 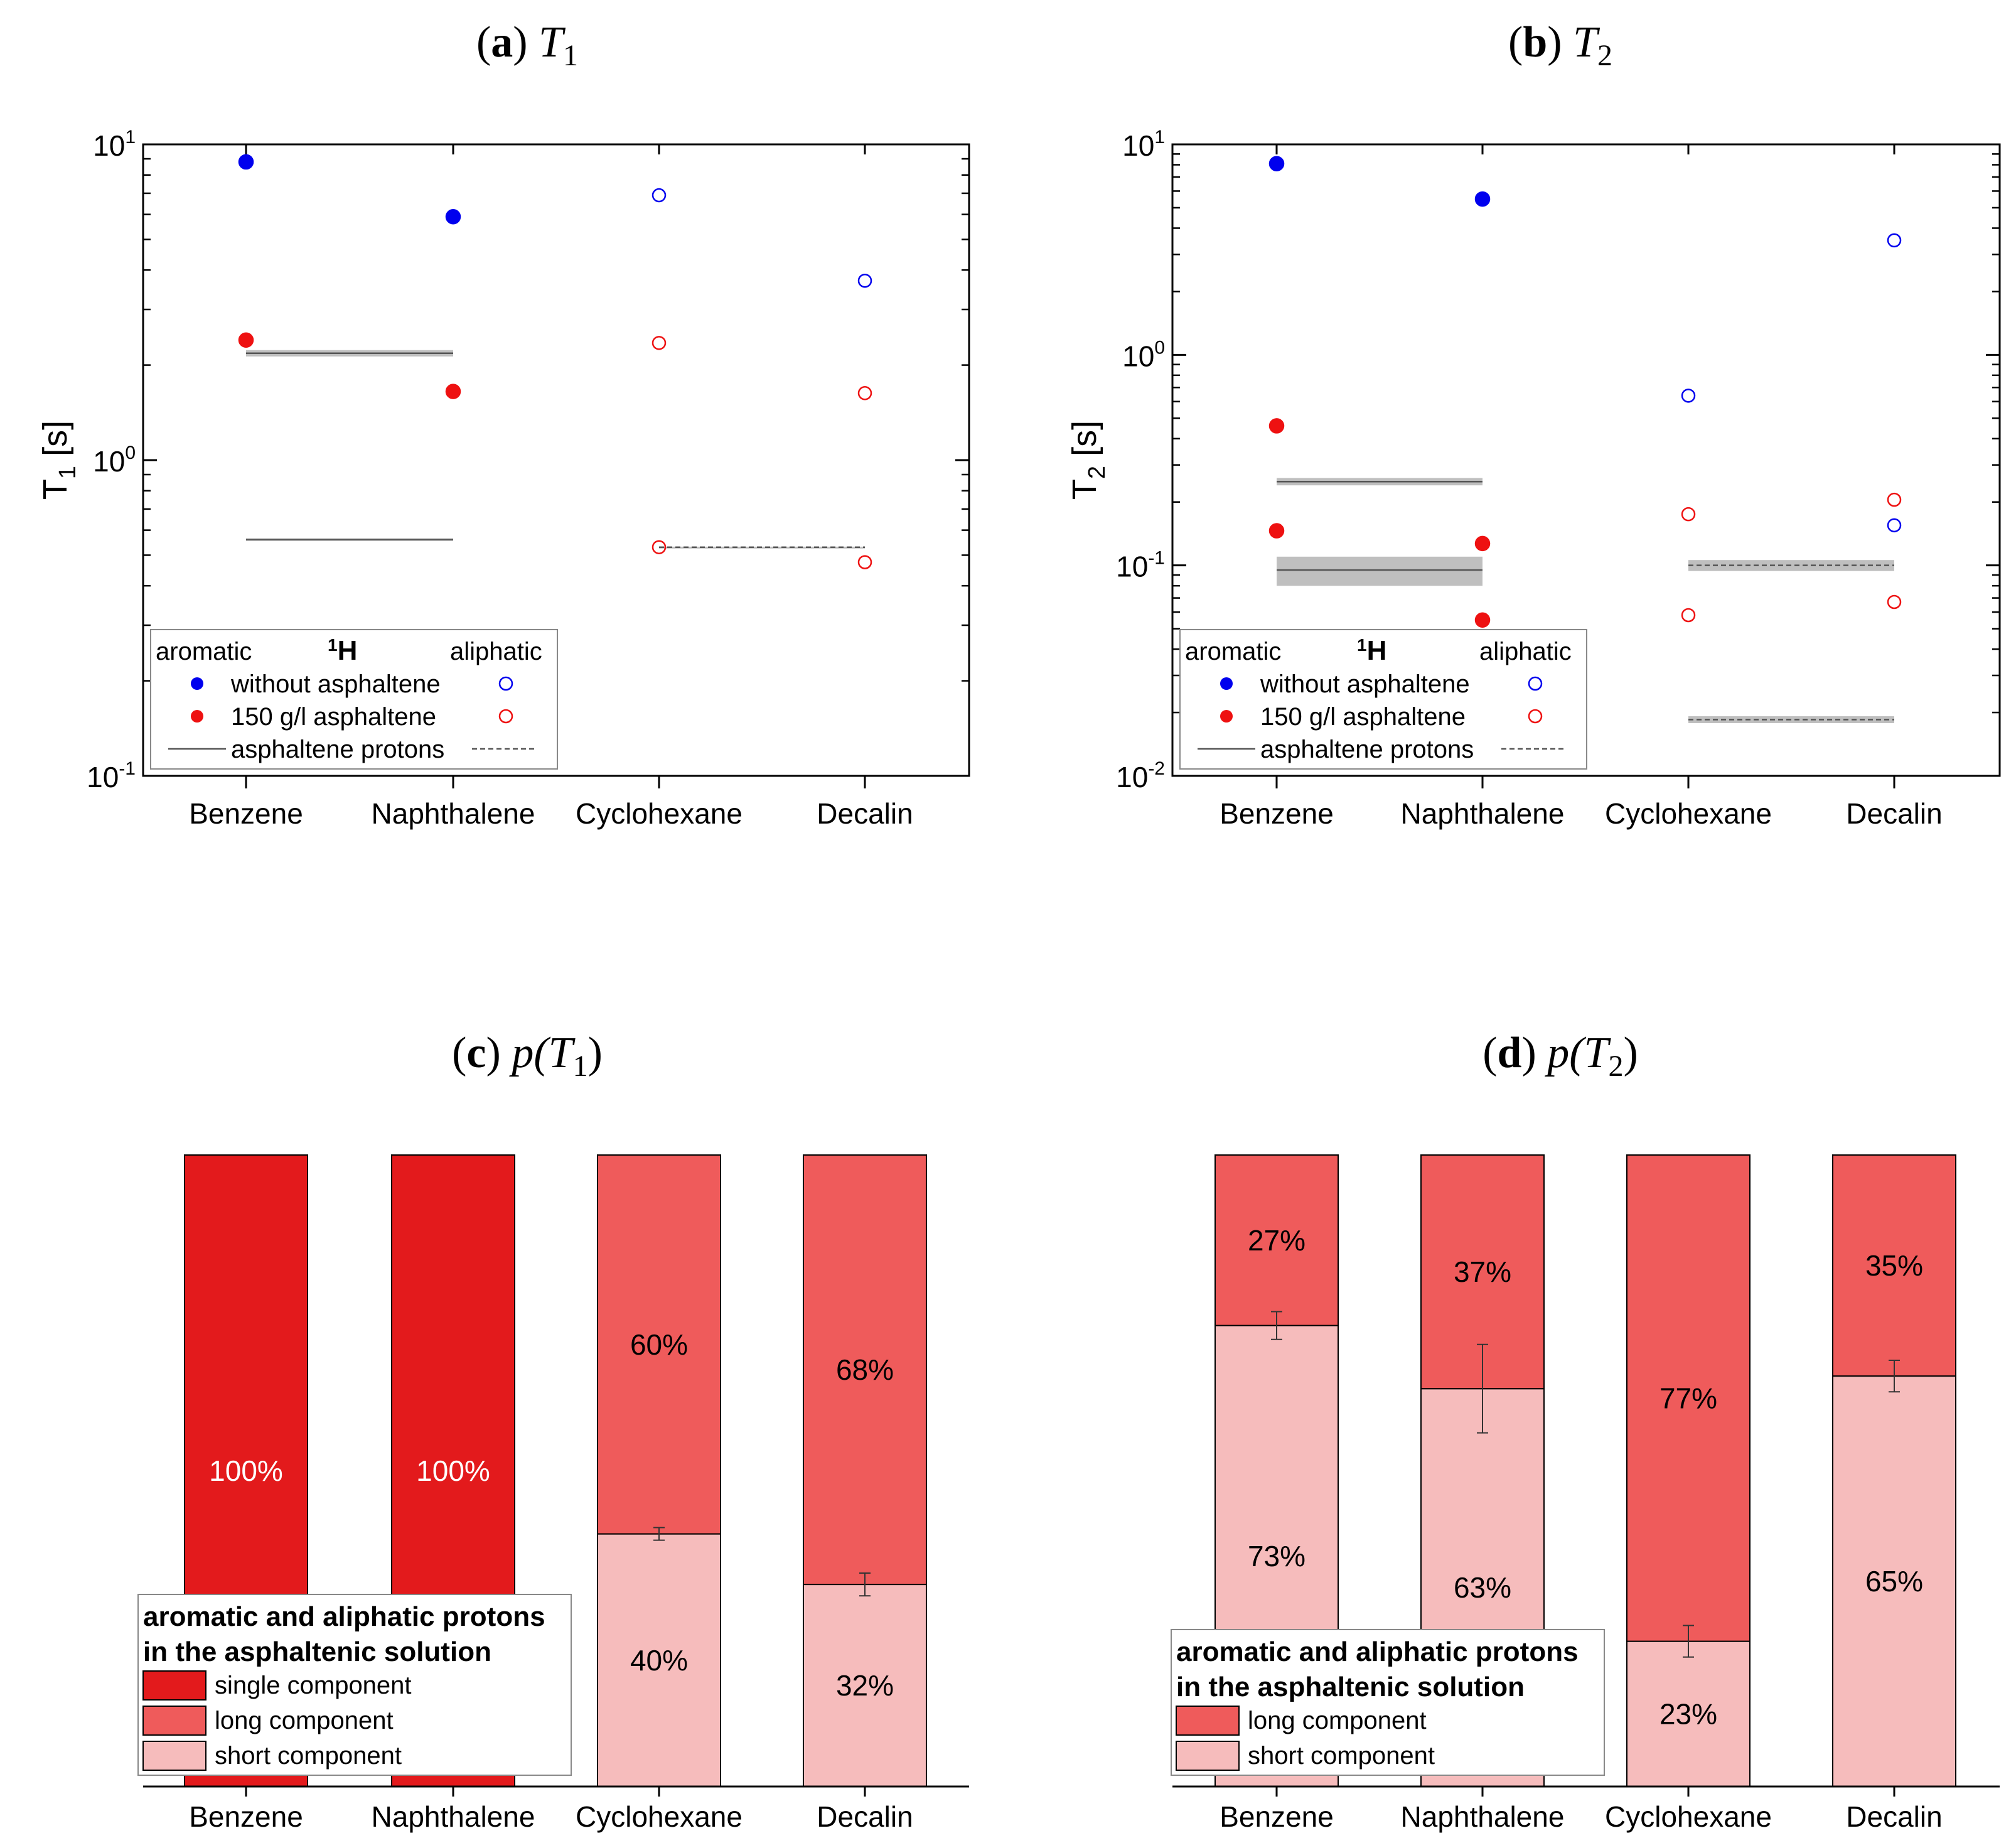 I want to click on bar-value-label: 63%, so click(x=1482, y=1588).